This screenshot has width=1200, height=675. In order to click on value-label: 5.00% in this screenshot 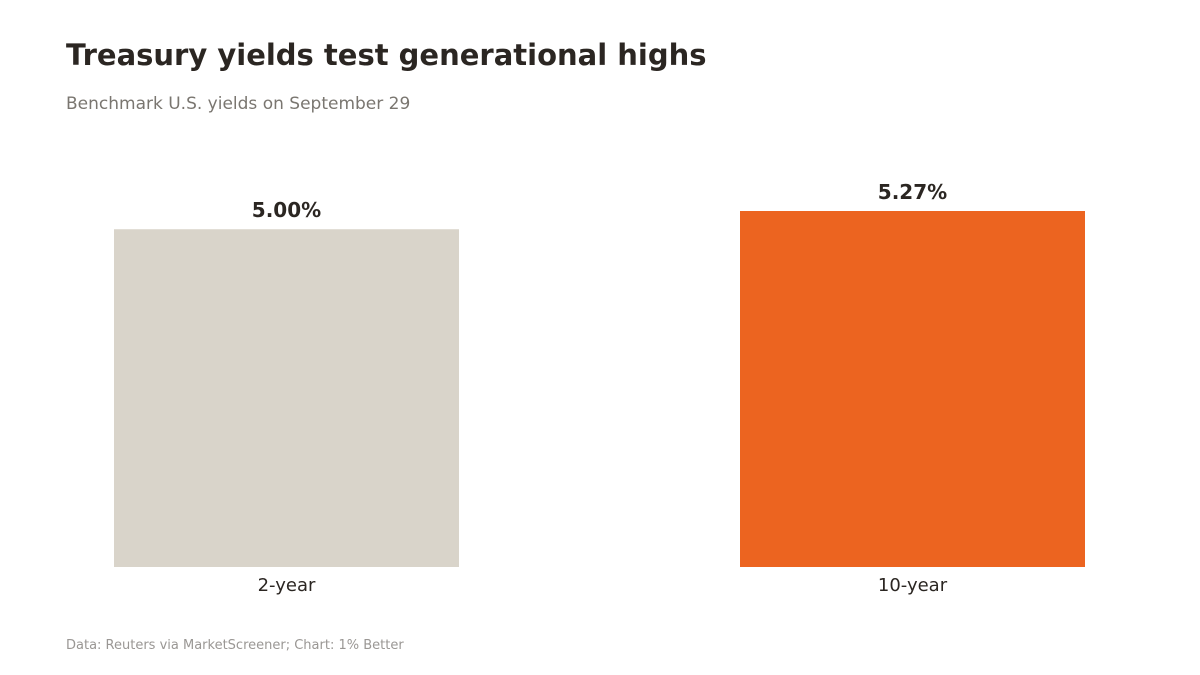, I will do `click(286, 210)`.